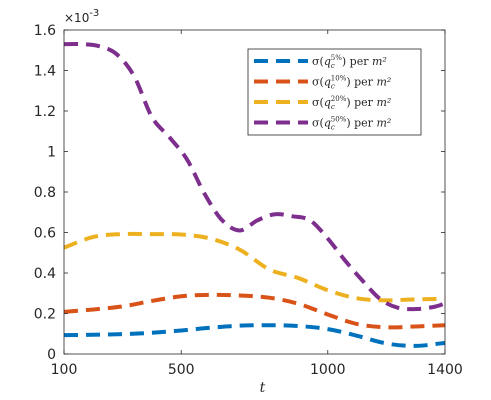  I want to click on x-tick-label: 100, so click(64, 370).